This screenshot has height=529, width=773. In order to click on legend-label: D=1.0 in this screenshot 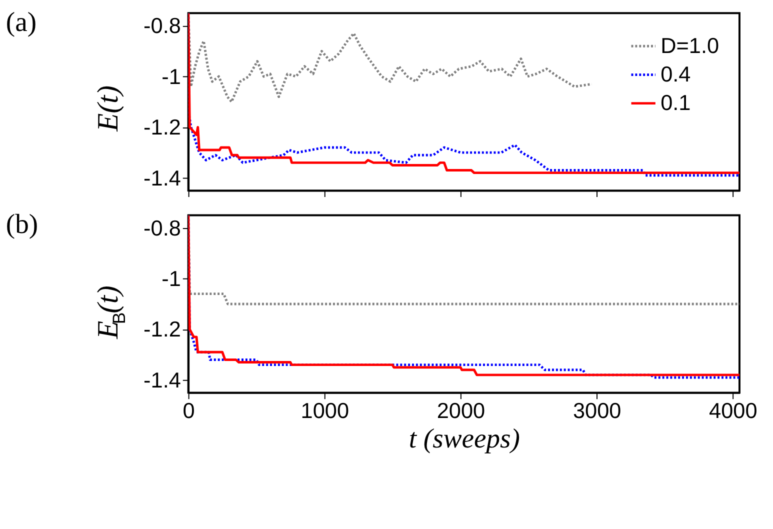, I will do `click(690, 45)`.